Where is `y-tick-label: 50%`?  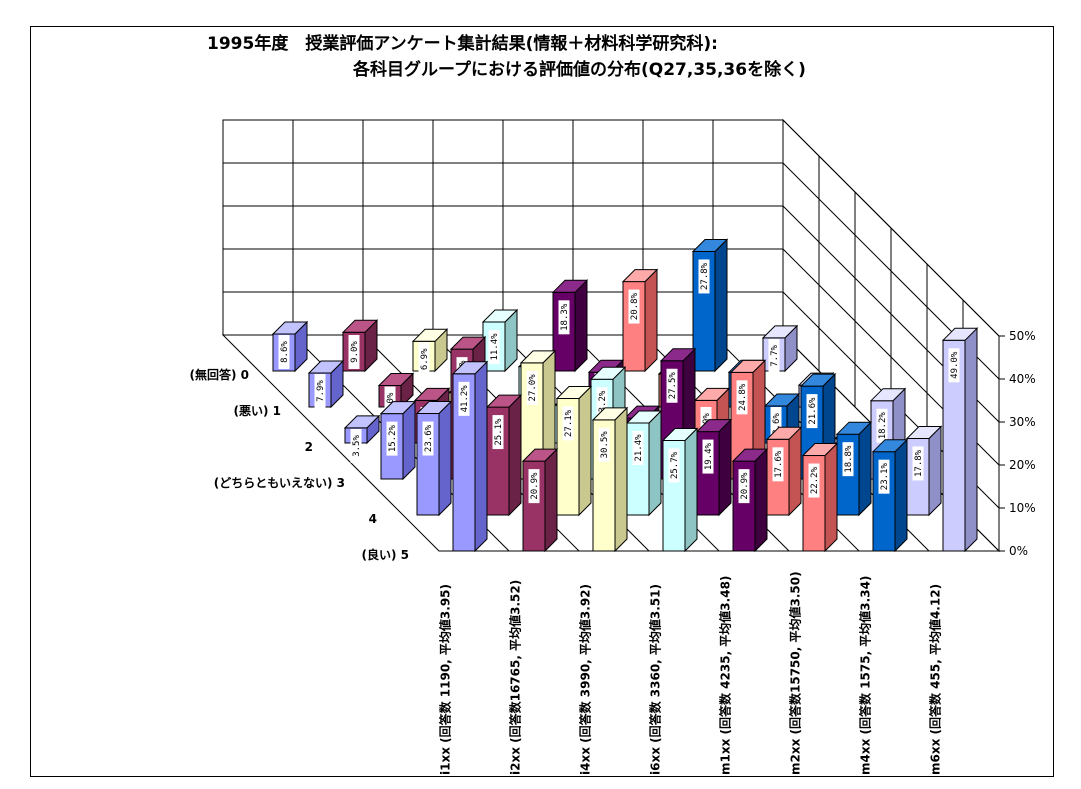
y-tick-label: 50% is located at coordinates (1022, 336).